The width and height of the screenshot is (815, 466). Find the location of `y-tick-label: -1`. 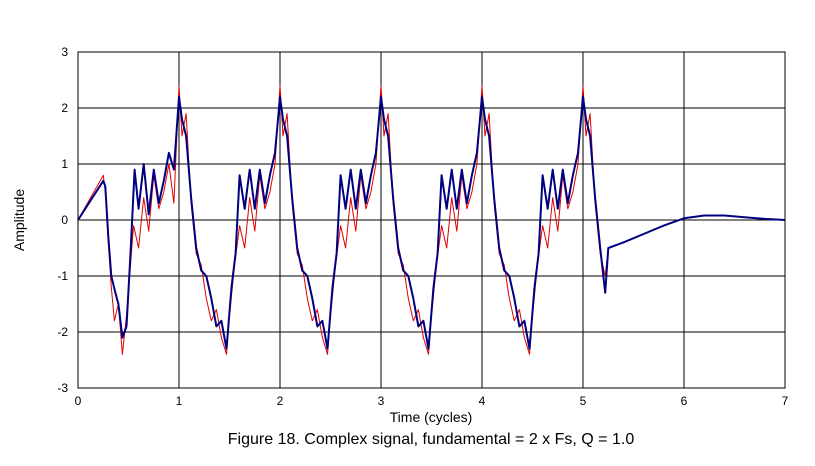

y-tick-label: -1 is located at coordinates (62, 276).